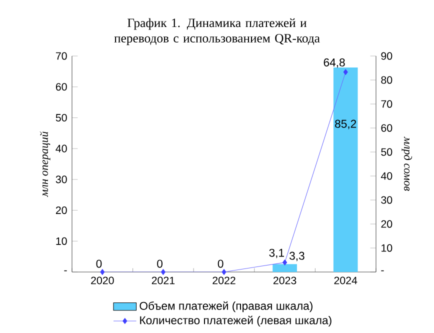  Describe the element at coordinates (386, 152) in the screenshot. I see `y2-tick-label: 50` at that location.